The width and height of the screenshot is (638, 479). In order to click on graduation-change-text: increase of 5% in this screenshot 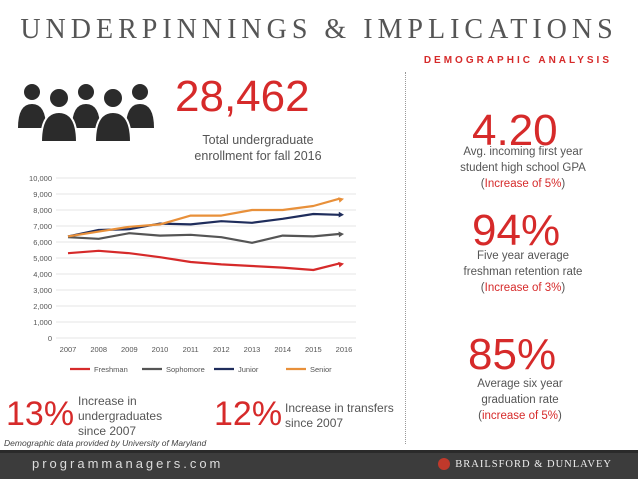, I will do `click(520, 416)`.